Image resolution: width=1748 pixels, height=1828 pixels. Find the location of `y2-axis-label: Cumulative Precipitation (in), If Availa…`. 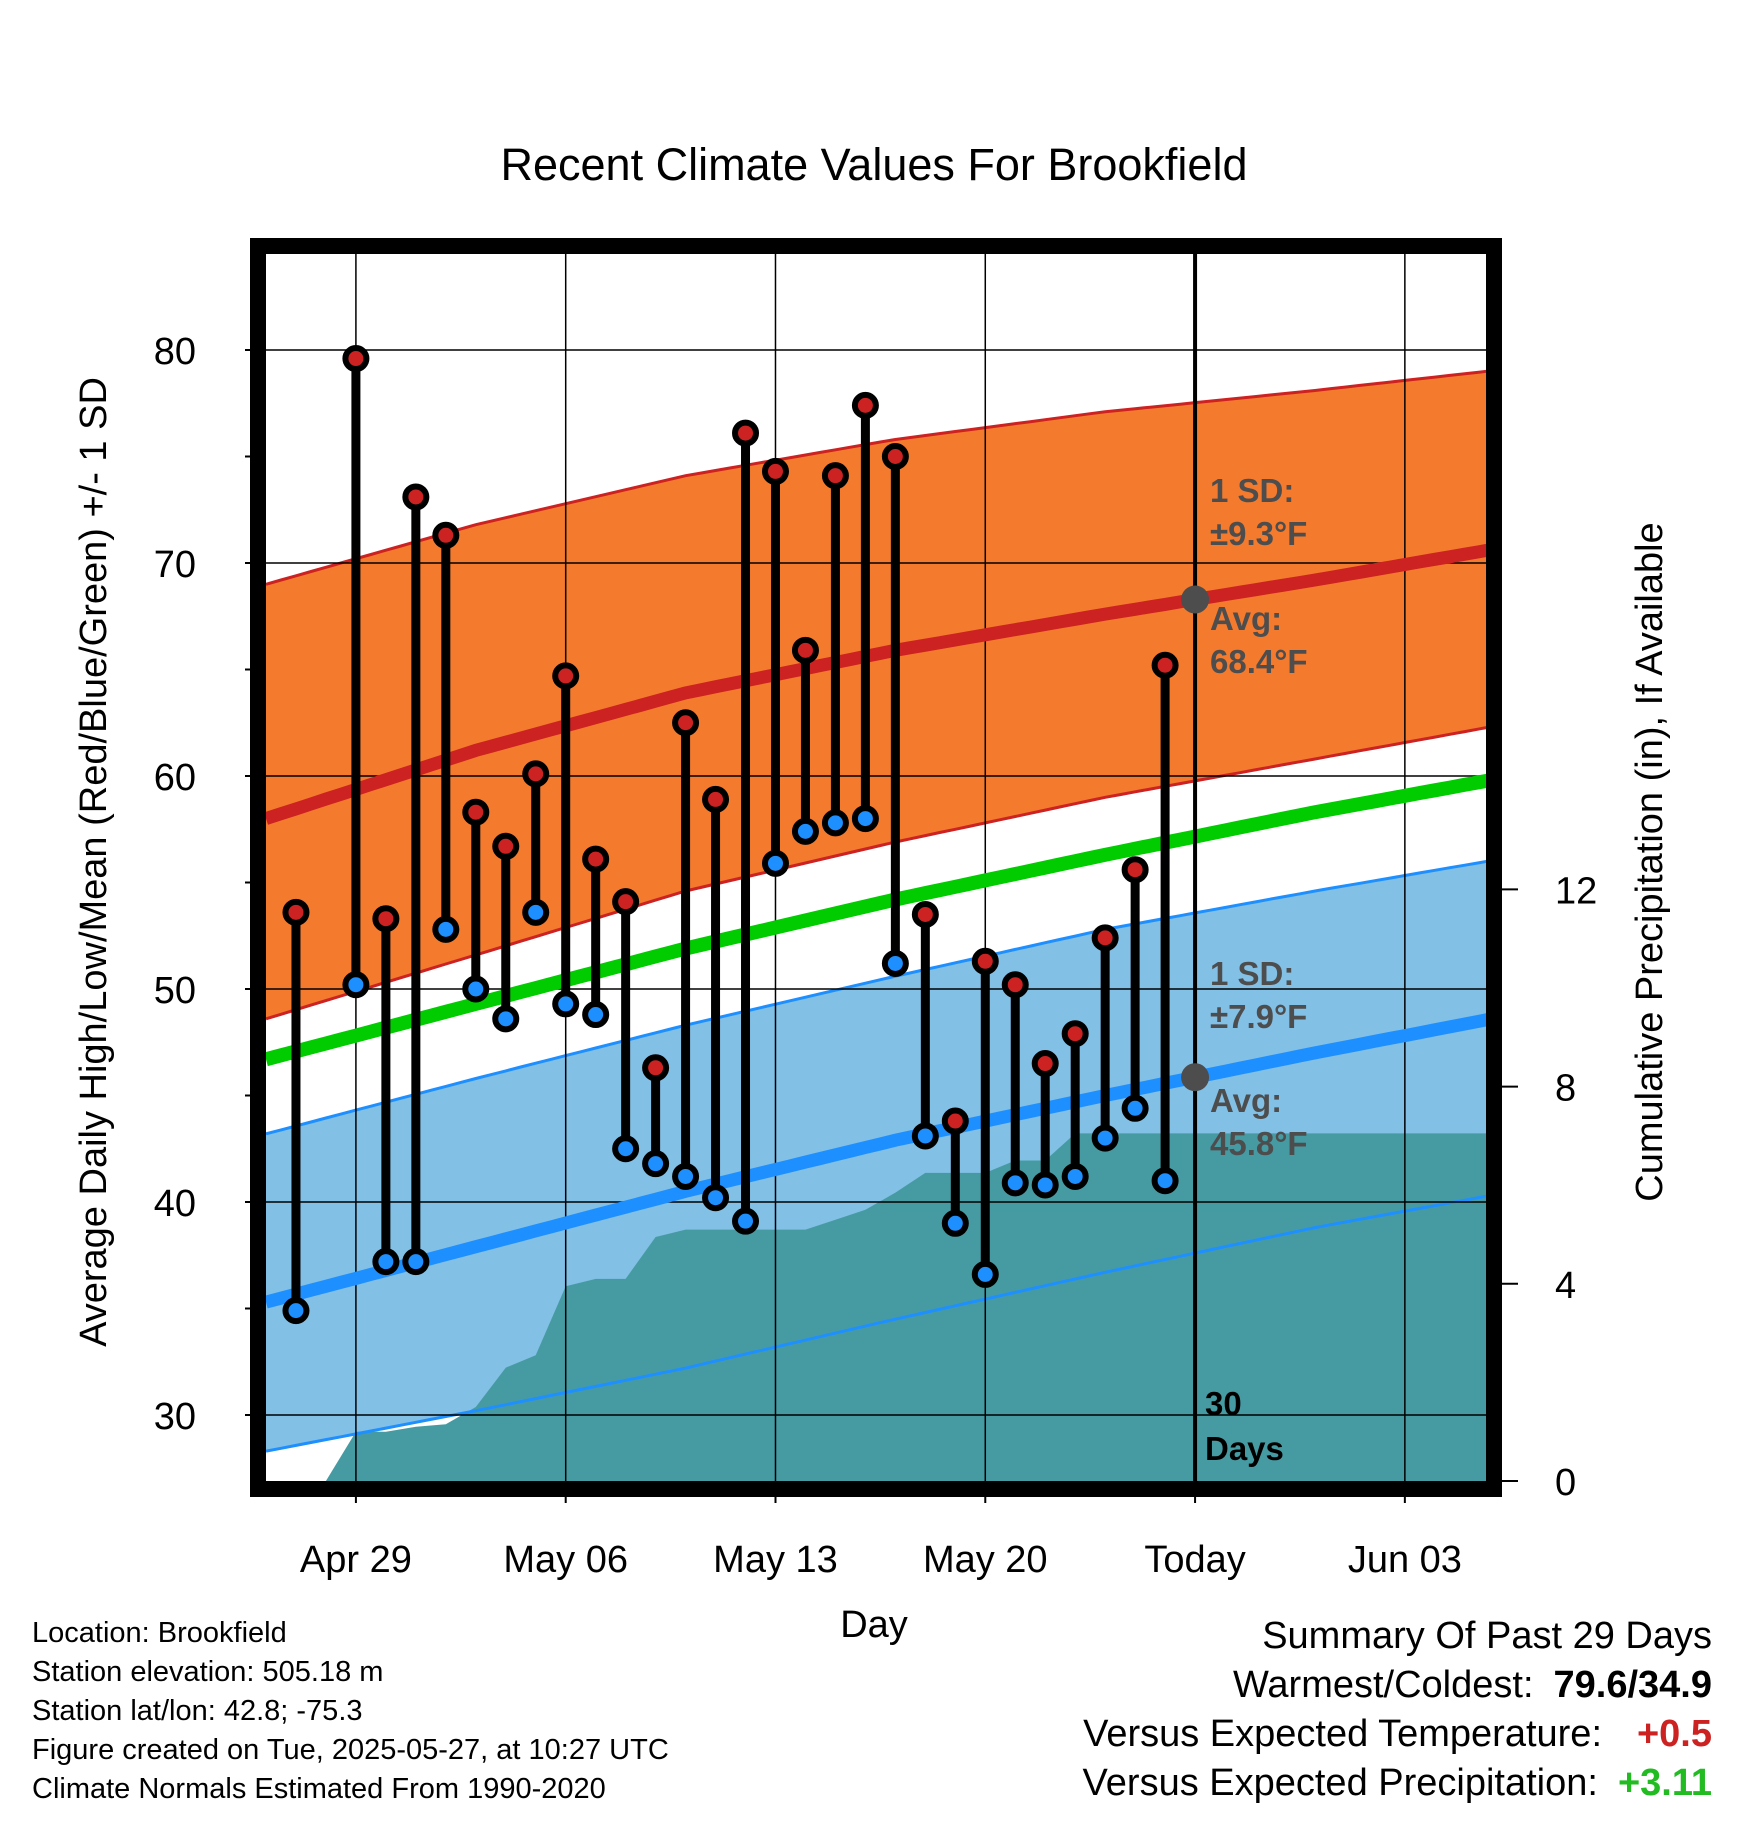

y2-axis-label: Cumulative Precipitation (in), If Availa… is located at coordinates (1650, 861).